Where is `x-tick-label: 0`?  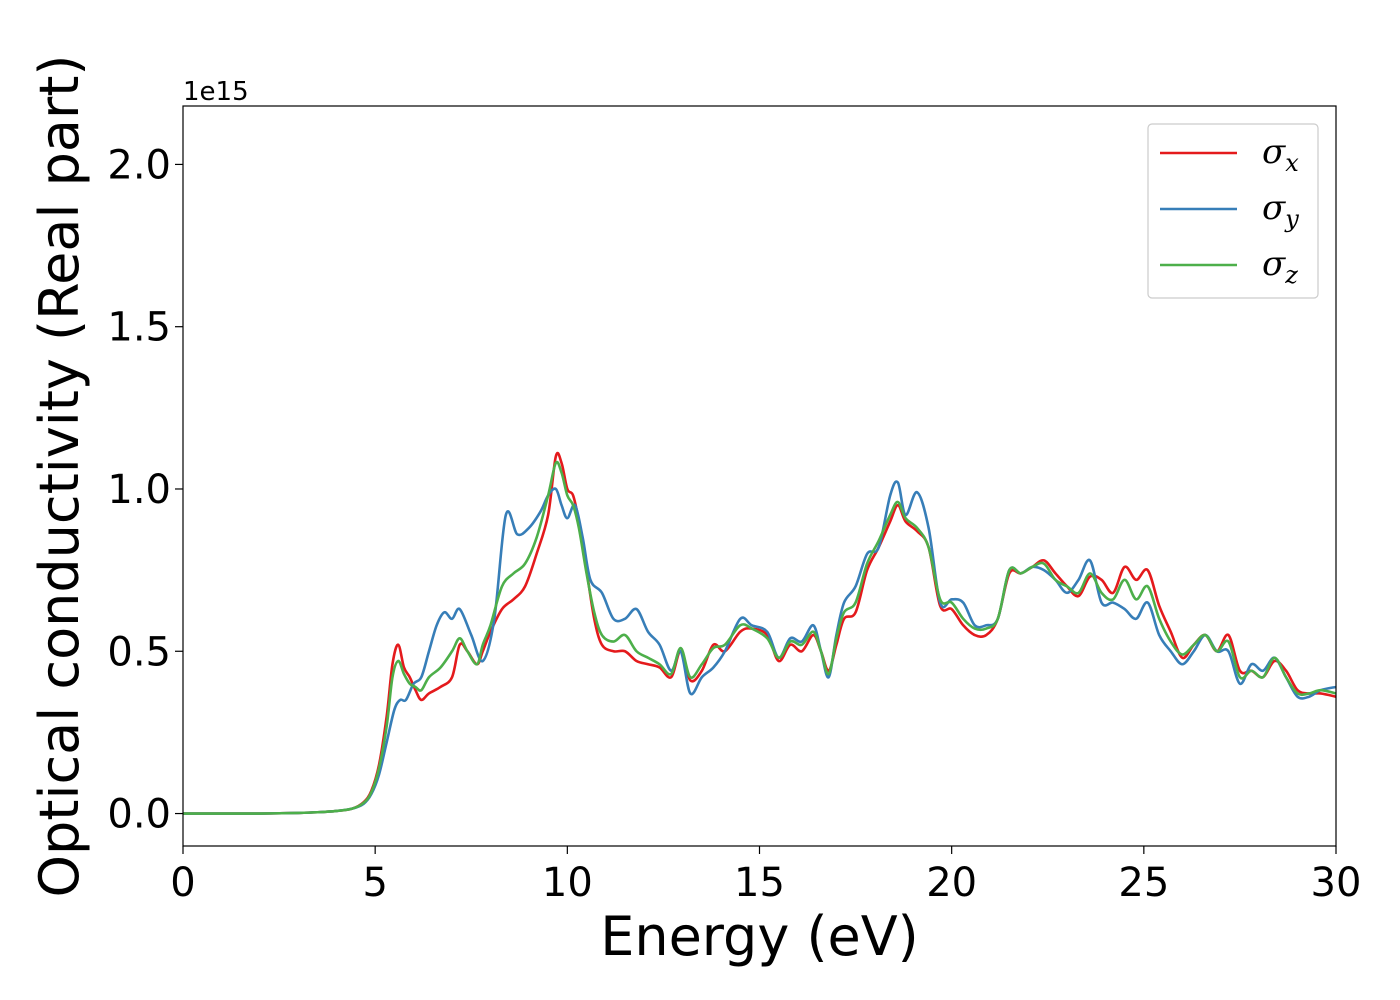 x-tick-label: 0 is located at coordinates (182, 883).